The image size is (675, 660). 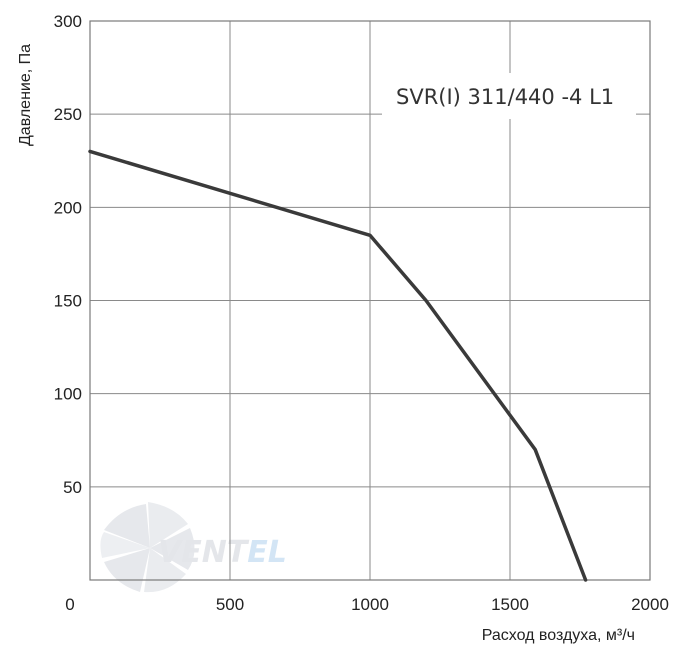 What do you see at coordinates (147, 547) in the screenshot?
I see `fan-icon` at bounding box center [147, 547].